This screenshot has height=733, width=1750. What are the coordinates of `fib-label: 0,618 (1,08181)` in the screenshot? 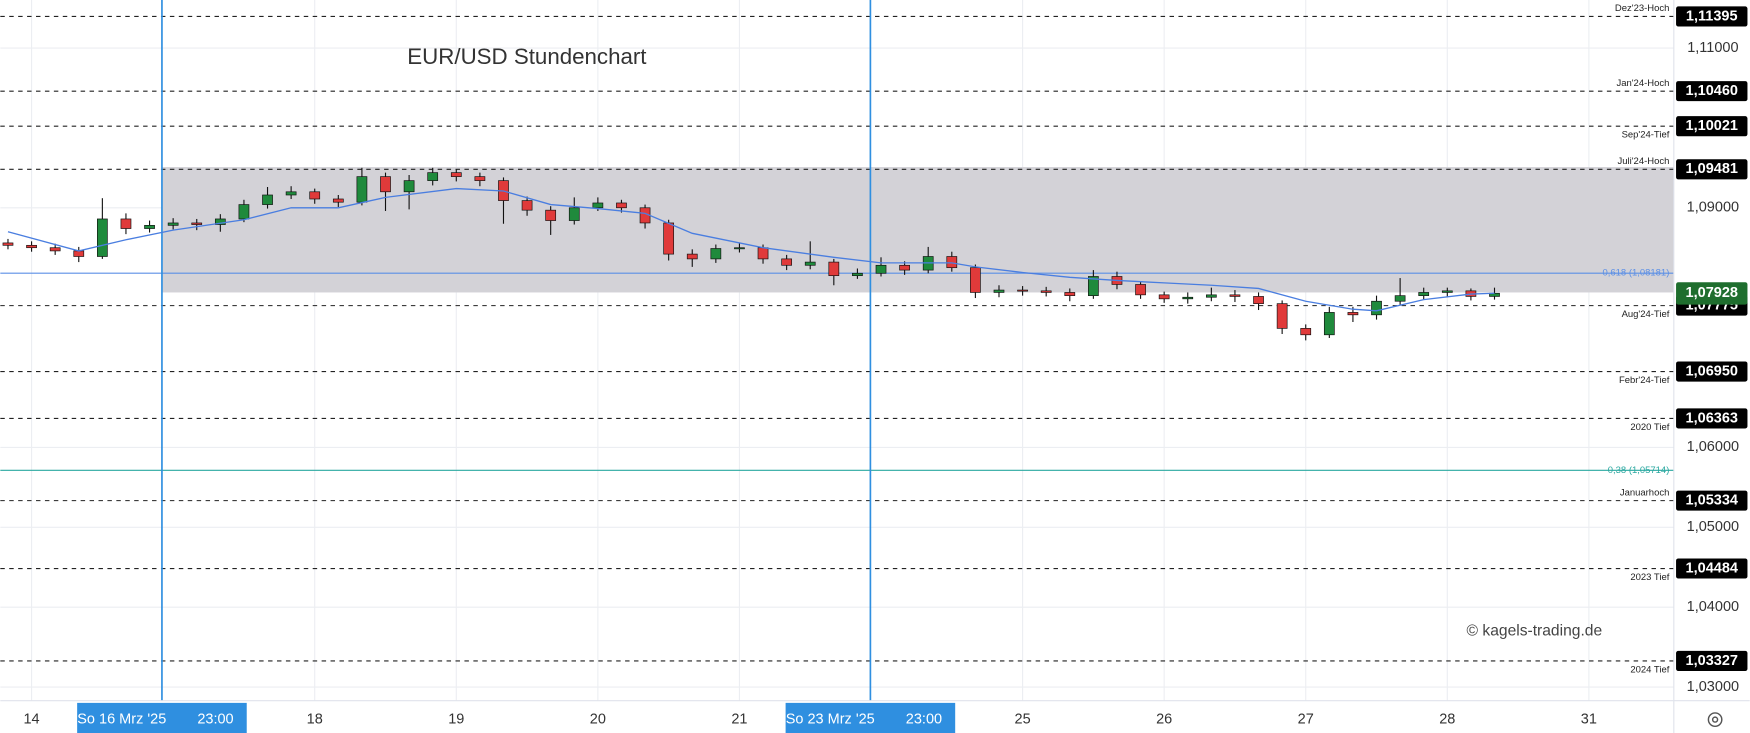 It's located at (1636, 273).